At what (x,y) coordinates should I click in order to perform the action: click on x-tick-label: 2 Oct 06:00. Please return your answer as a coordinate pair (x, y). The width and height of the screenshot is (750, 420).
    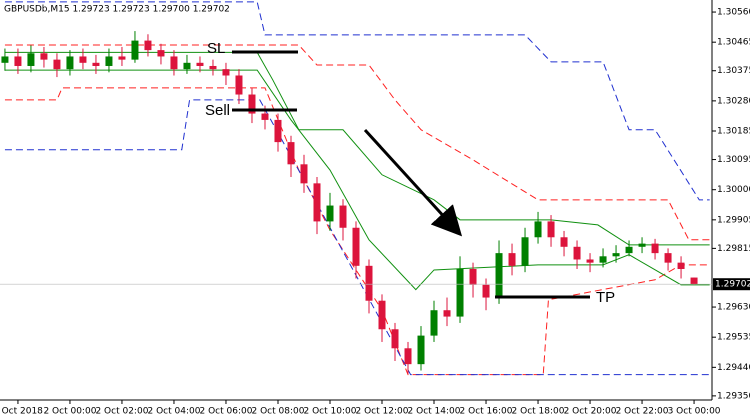
    Looking at the image, I should click on (226, 412).